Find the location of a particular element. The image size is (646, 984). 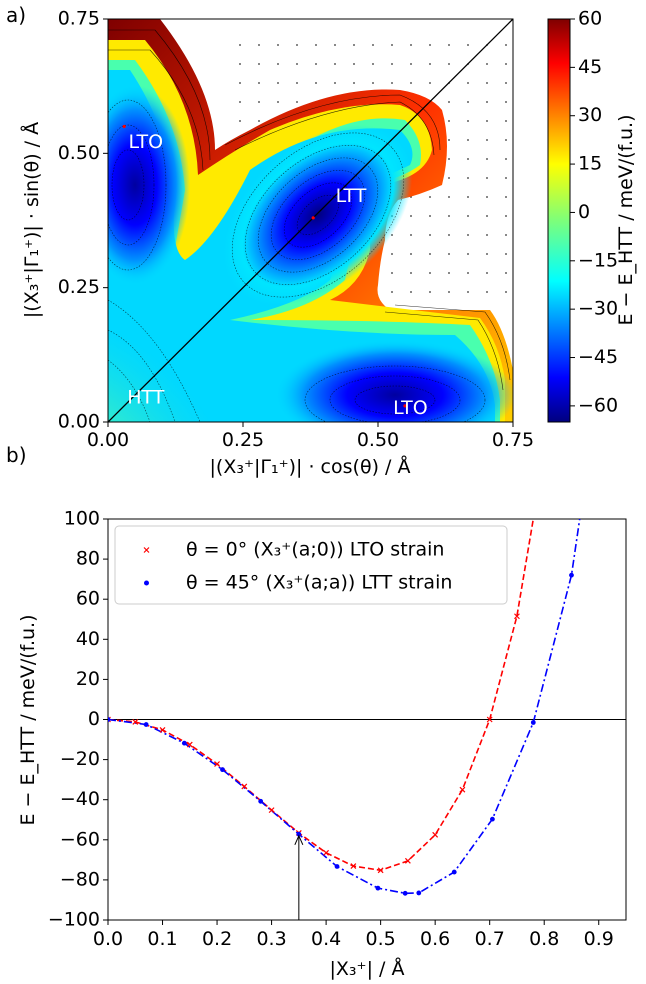

x-tick-label: 0.3 is located at coordinates (271, 939).